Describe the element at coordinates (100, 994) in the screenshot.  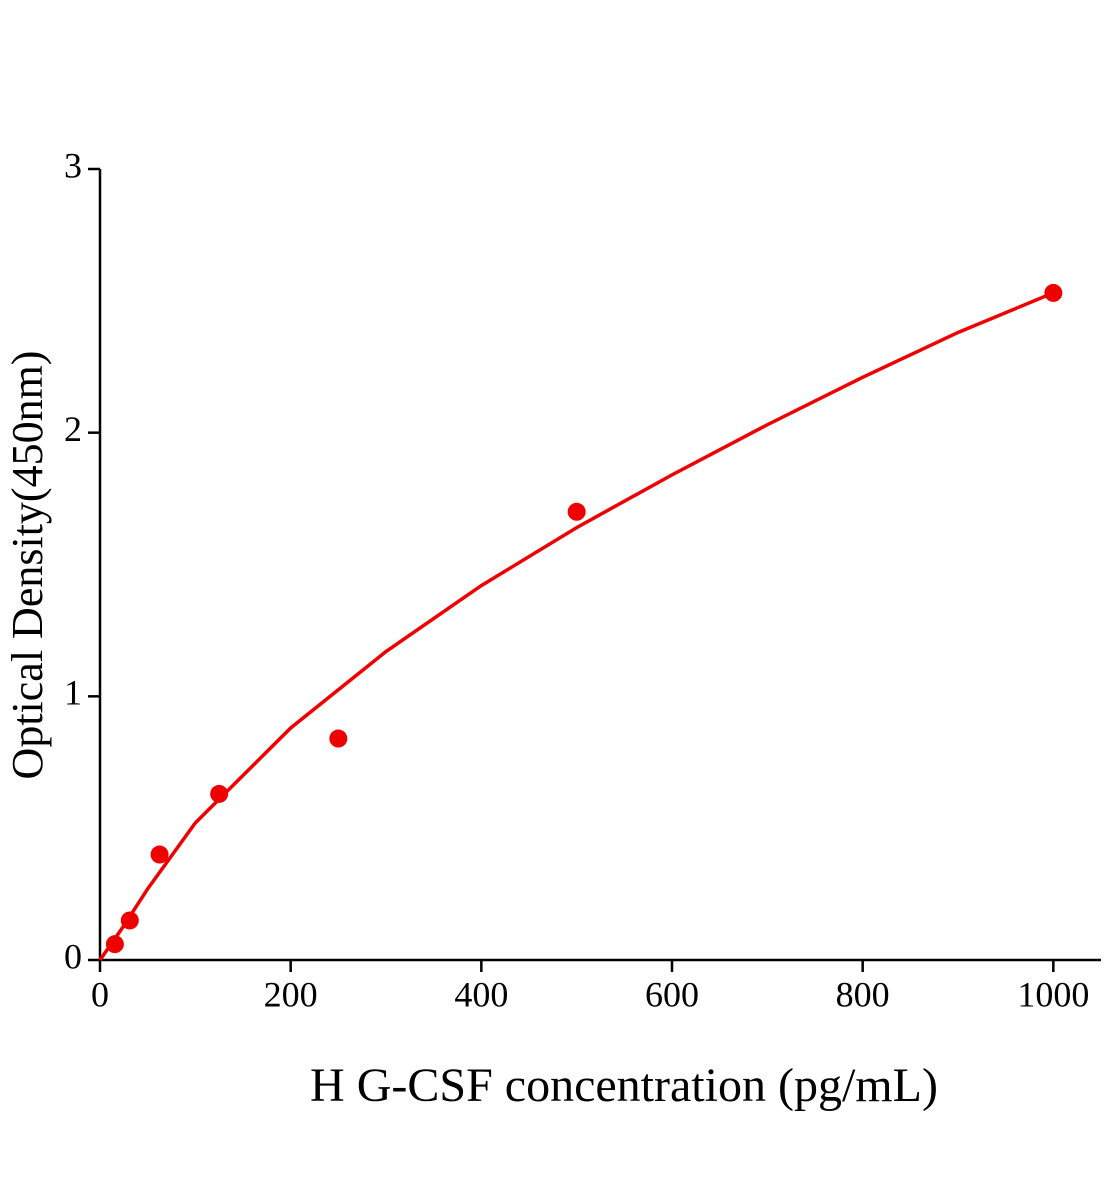
I see `x-tick-label: 0` at that location.